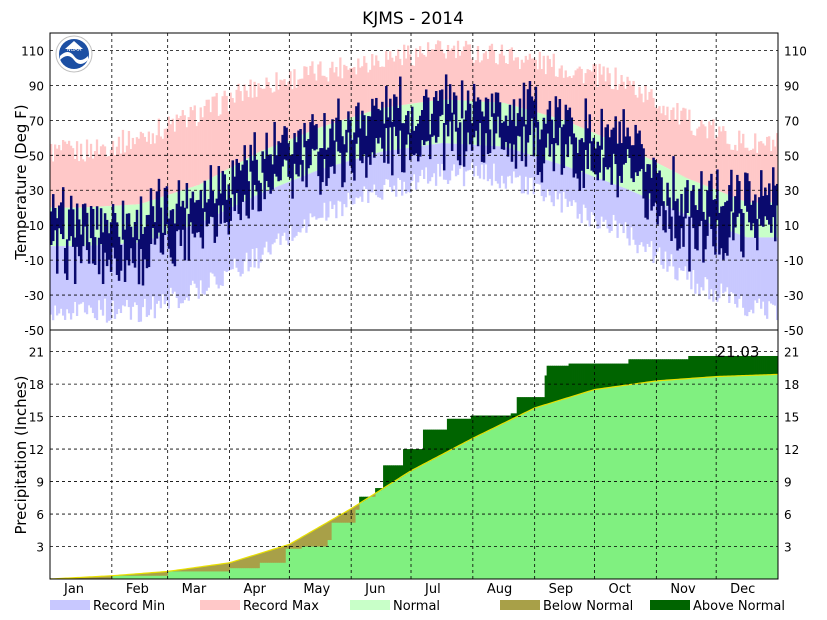  I want to click on temp-y-tick-left: 110, so click(32, 51).